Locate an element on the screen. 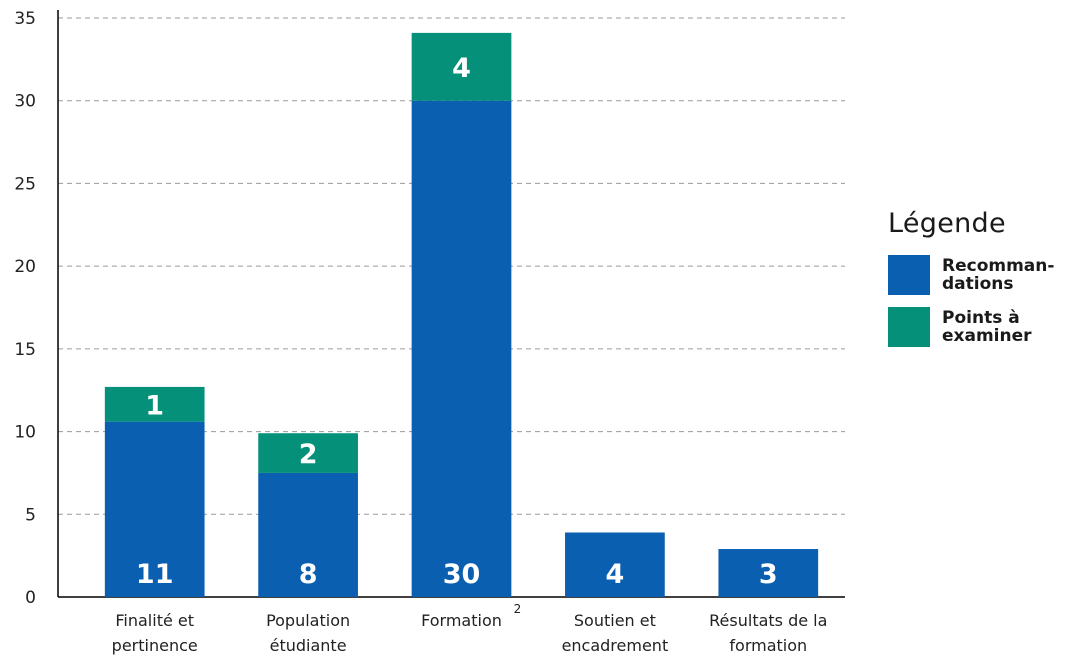 This screenshot has width=1068, height=657. legend-item-points-a-examiner: Points à examiner is located at coordinates (971, 333).